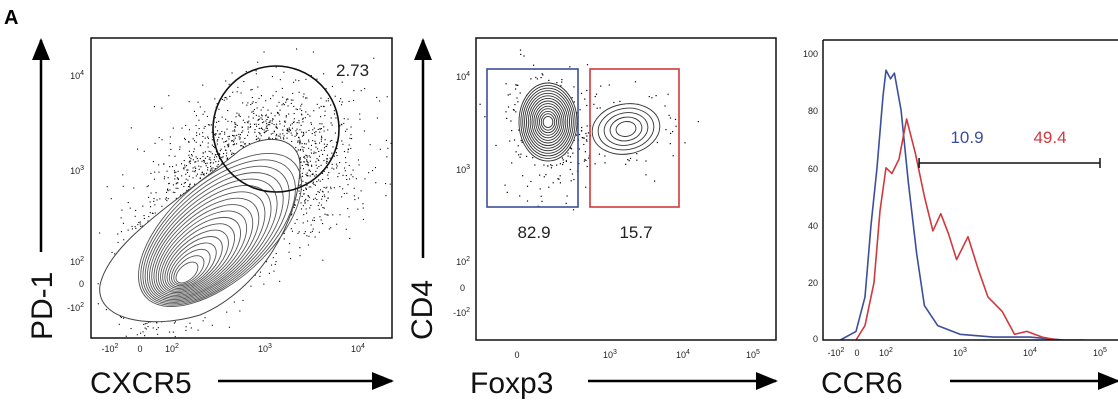  What do you see at coordinates (276, 129) in the screenshot?
I see `gate-circle` at bounding box center [276, 129].